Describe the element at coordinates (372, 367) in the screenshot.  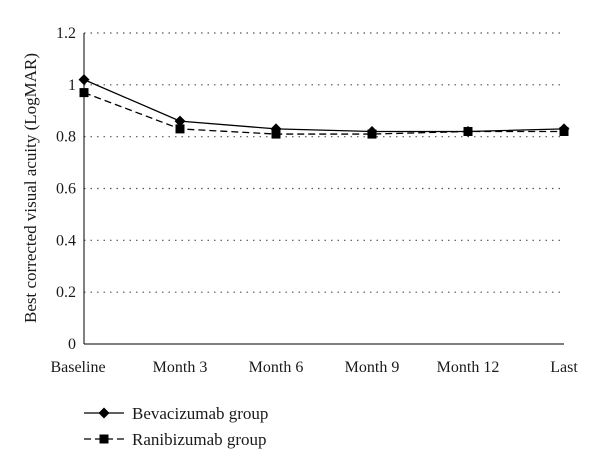
I see `x-tick-label: Month 9` at that location.